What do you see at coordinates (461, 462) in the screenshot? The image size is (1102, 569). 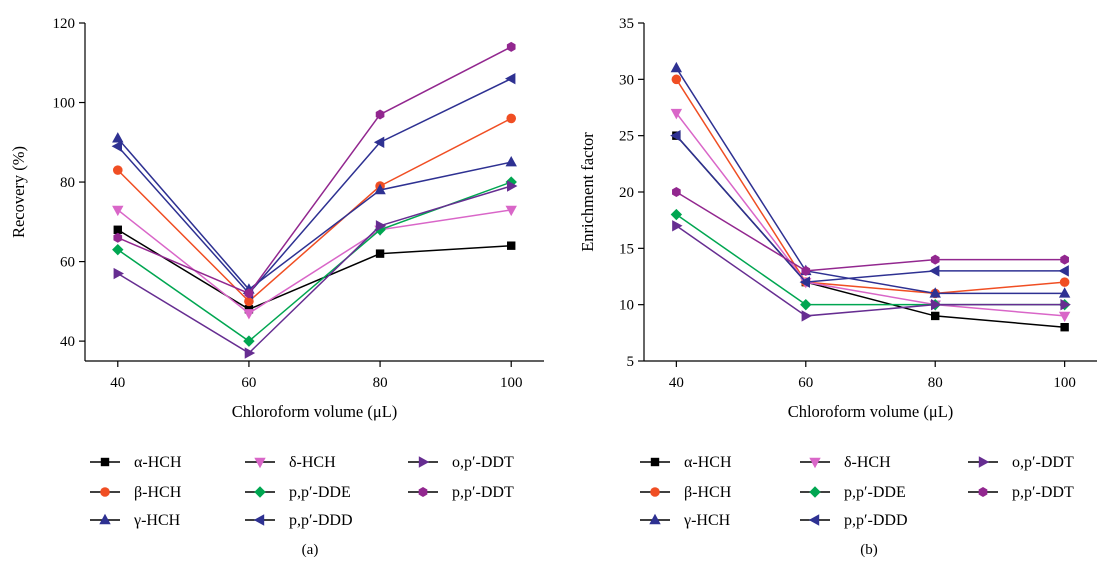 I see `legend-item: o,p′-DDT` at bounding box center [461, 462].